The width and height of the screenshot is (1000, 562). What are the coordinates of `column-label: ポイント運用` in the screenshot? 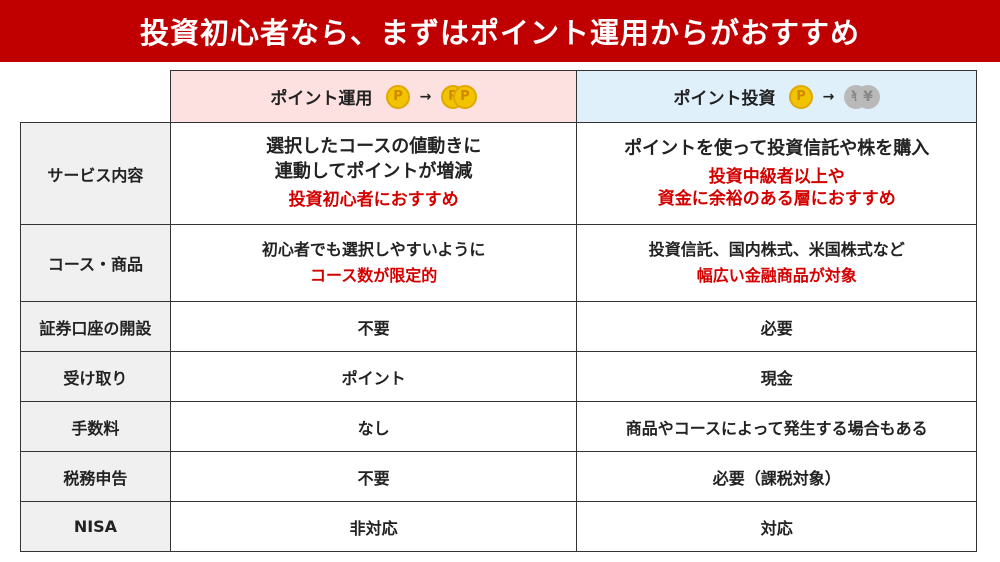 It's located at (321, 99).